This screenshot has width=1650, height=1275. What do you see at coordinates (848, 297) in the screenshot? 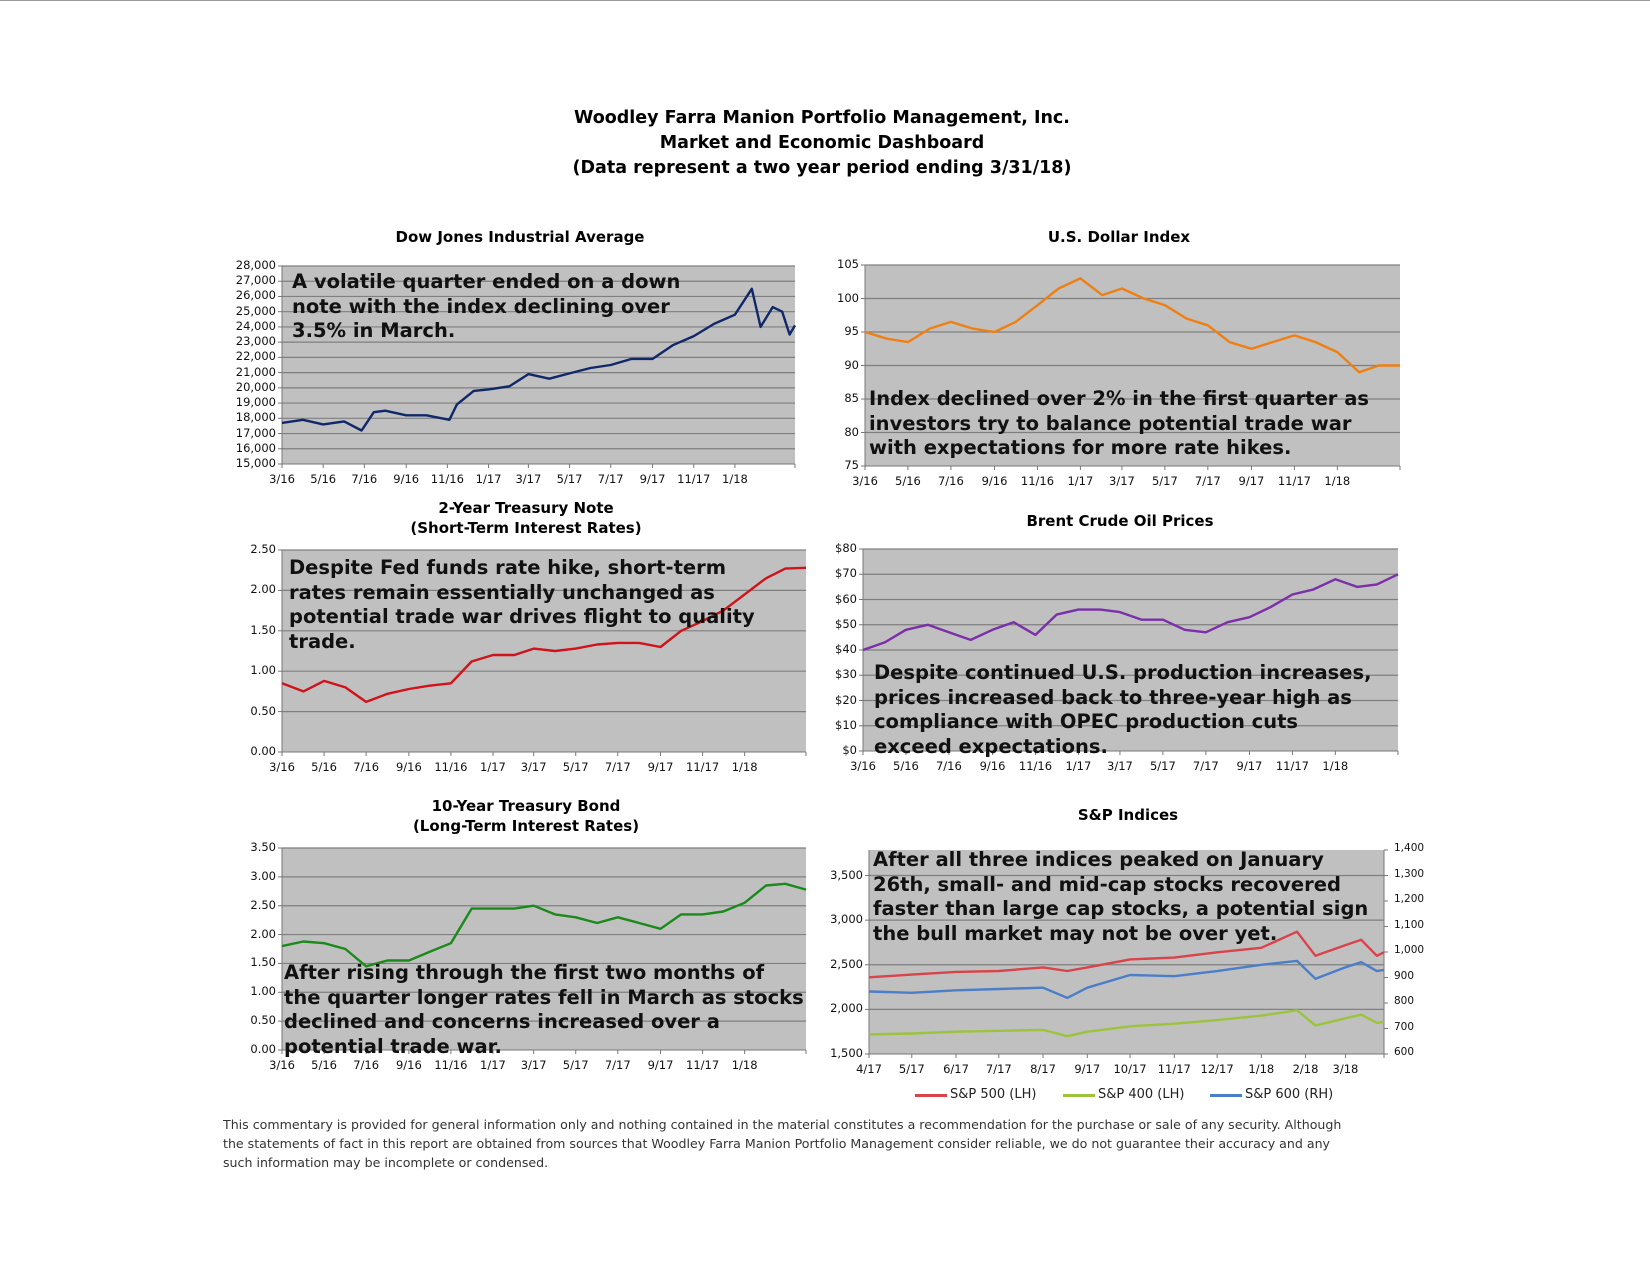
I see `y-tick-label: 100` at bounding box center [848, 297].